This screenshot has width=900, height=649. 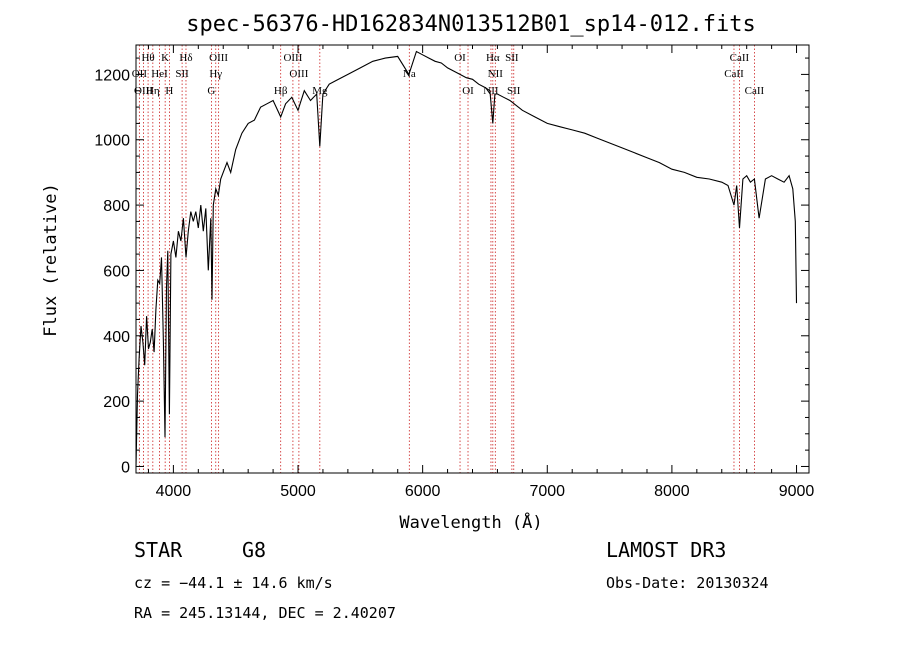 What do you see at coordinates (116, 206) in the screenshot?
I see `y-tick-label-800: 800` at bounding box center [116, 206].